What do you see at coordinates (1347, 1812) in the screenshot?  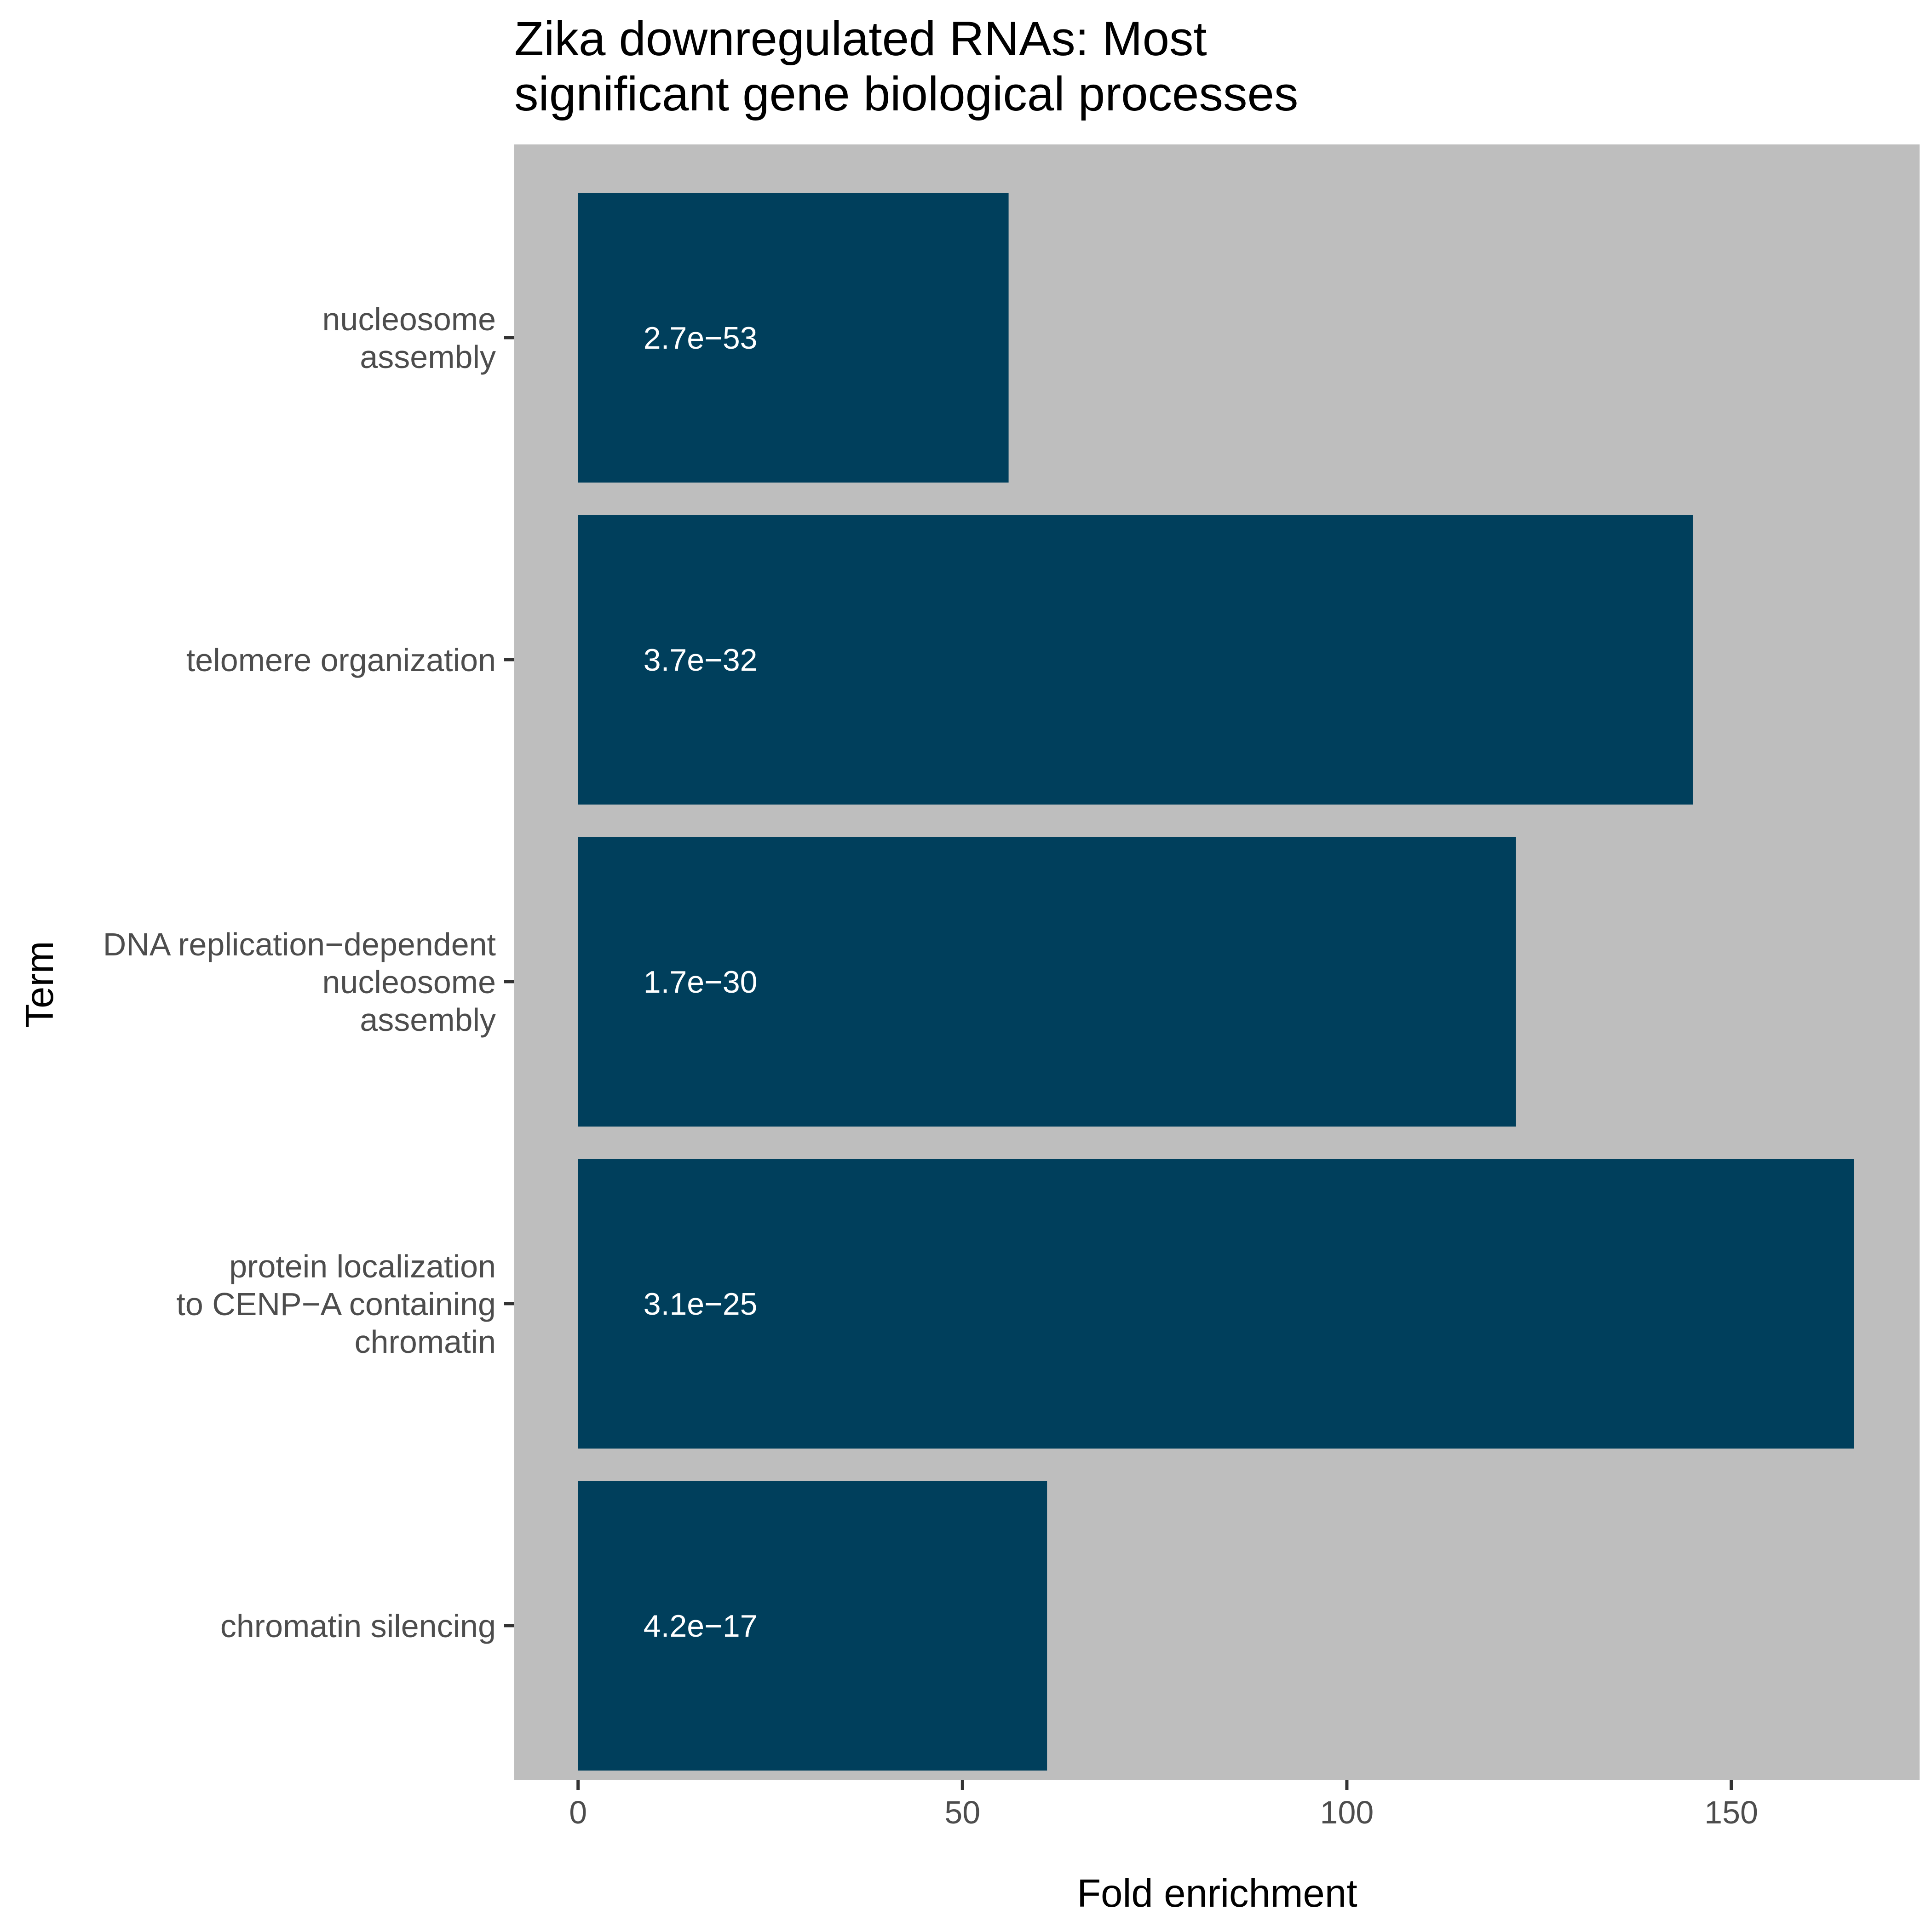 I see `x-tick-label: 100` at bounding box center [1347, 1812].